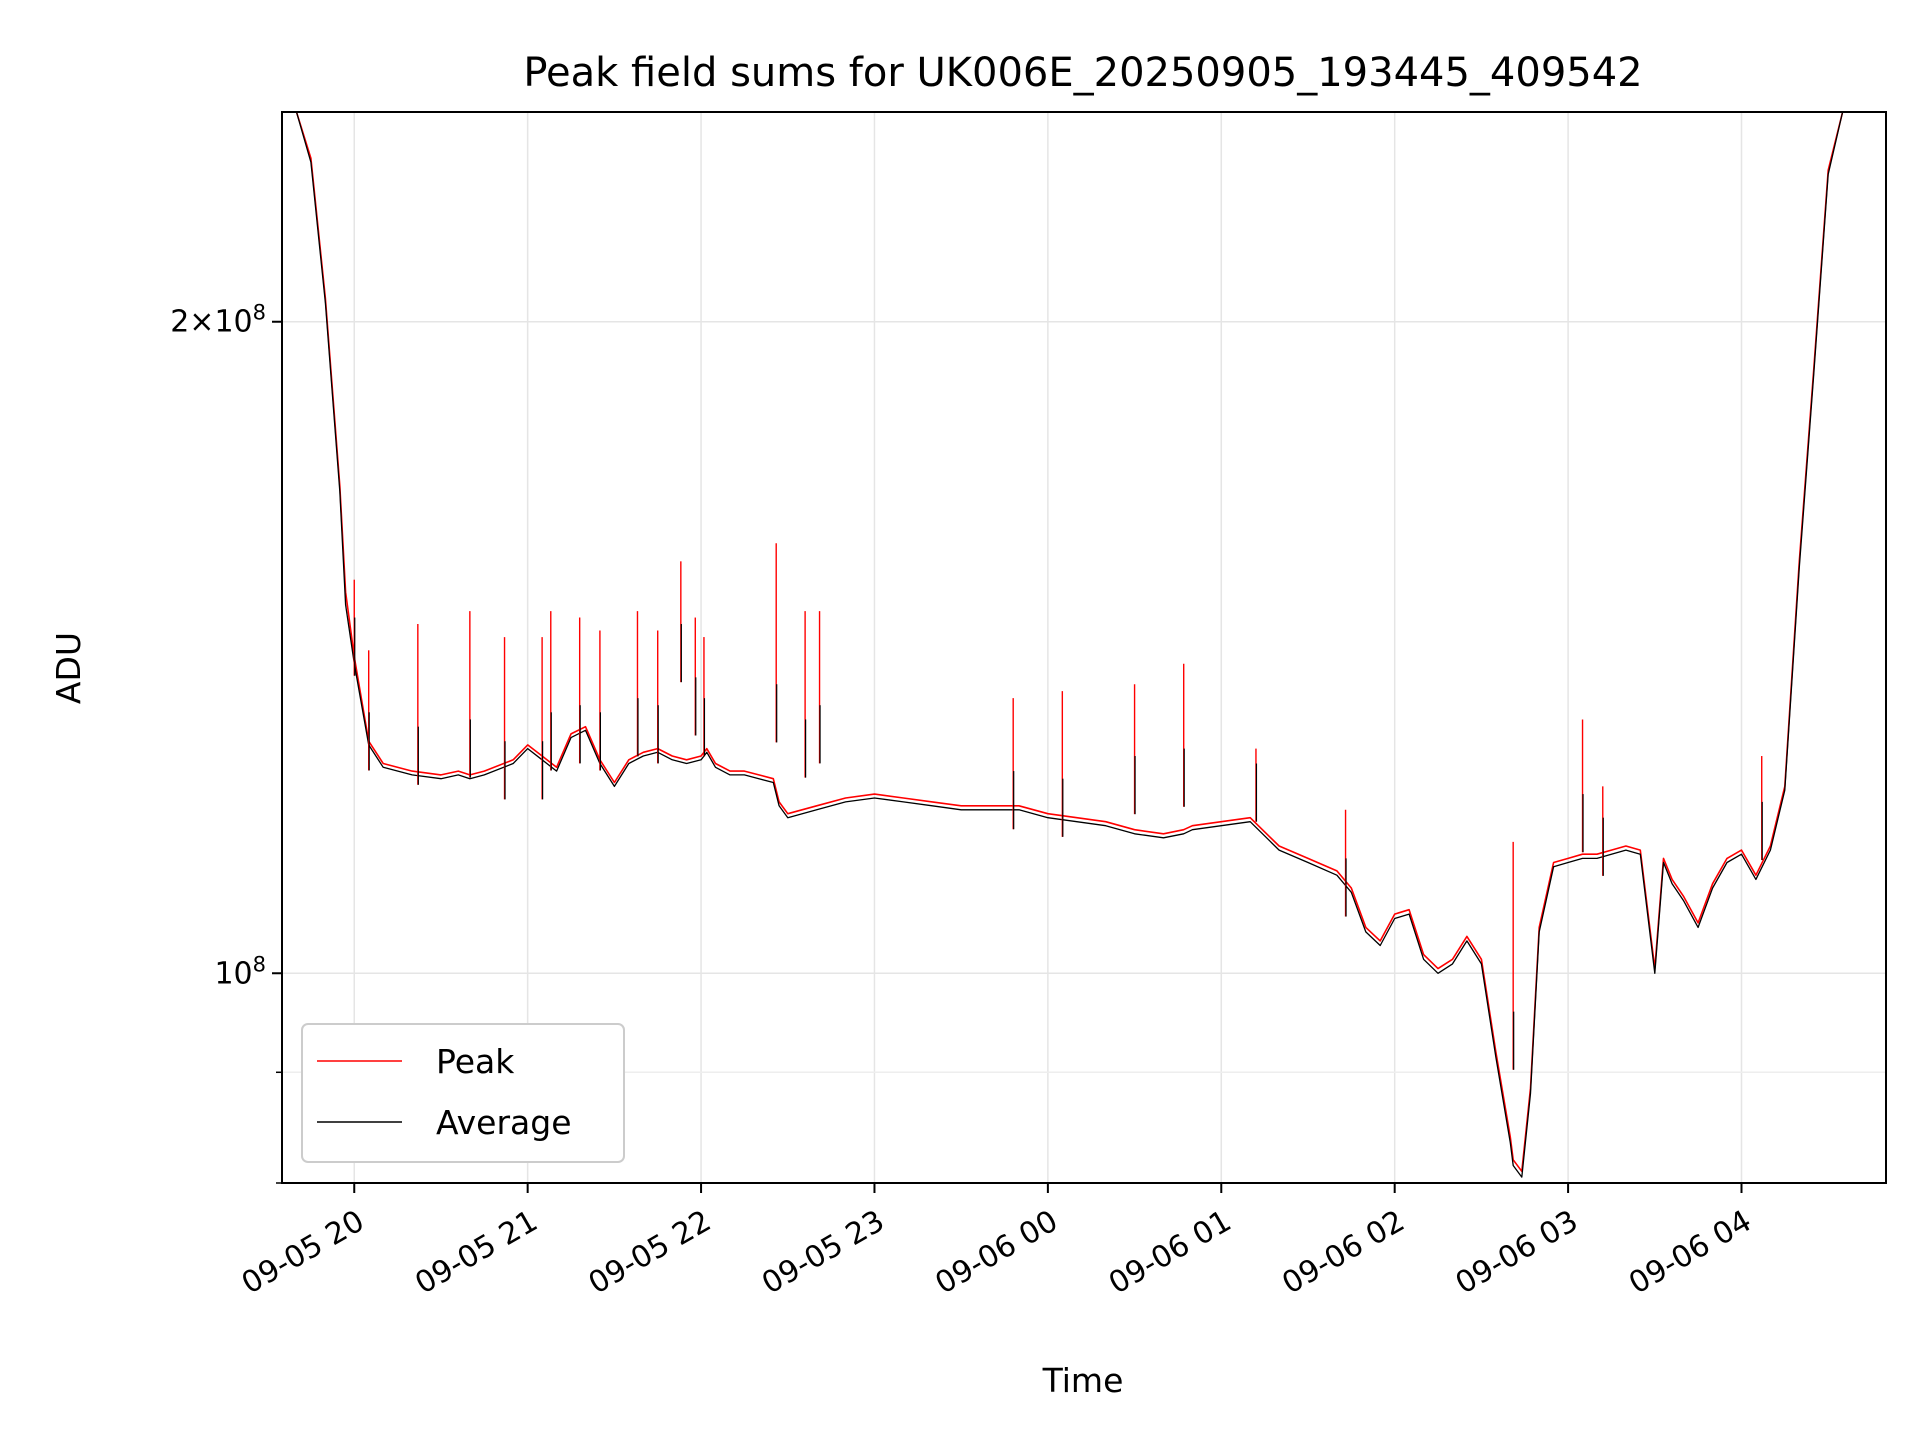 The image size is (1920, 1440). I want to click on x-axis-title: Time, so click(1083, 1380).